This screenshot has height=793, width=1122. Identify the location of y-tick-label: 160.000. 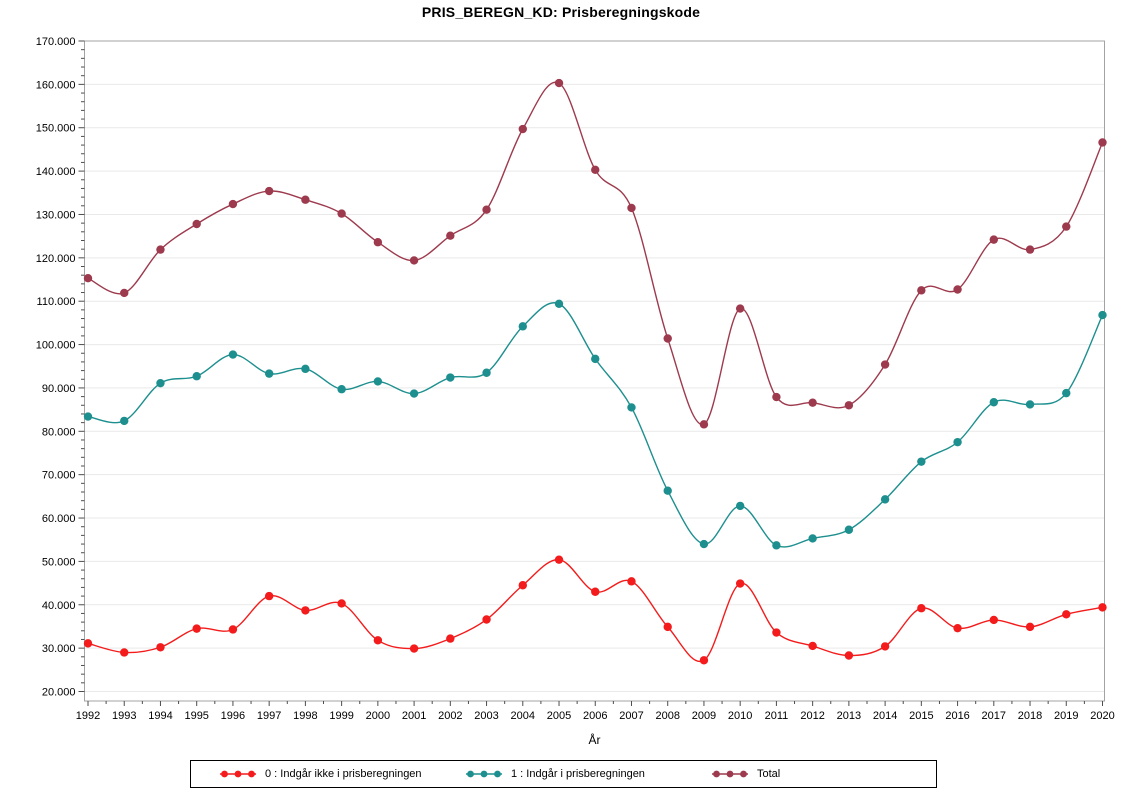
(56, 85).